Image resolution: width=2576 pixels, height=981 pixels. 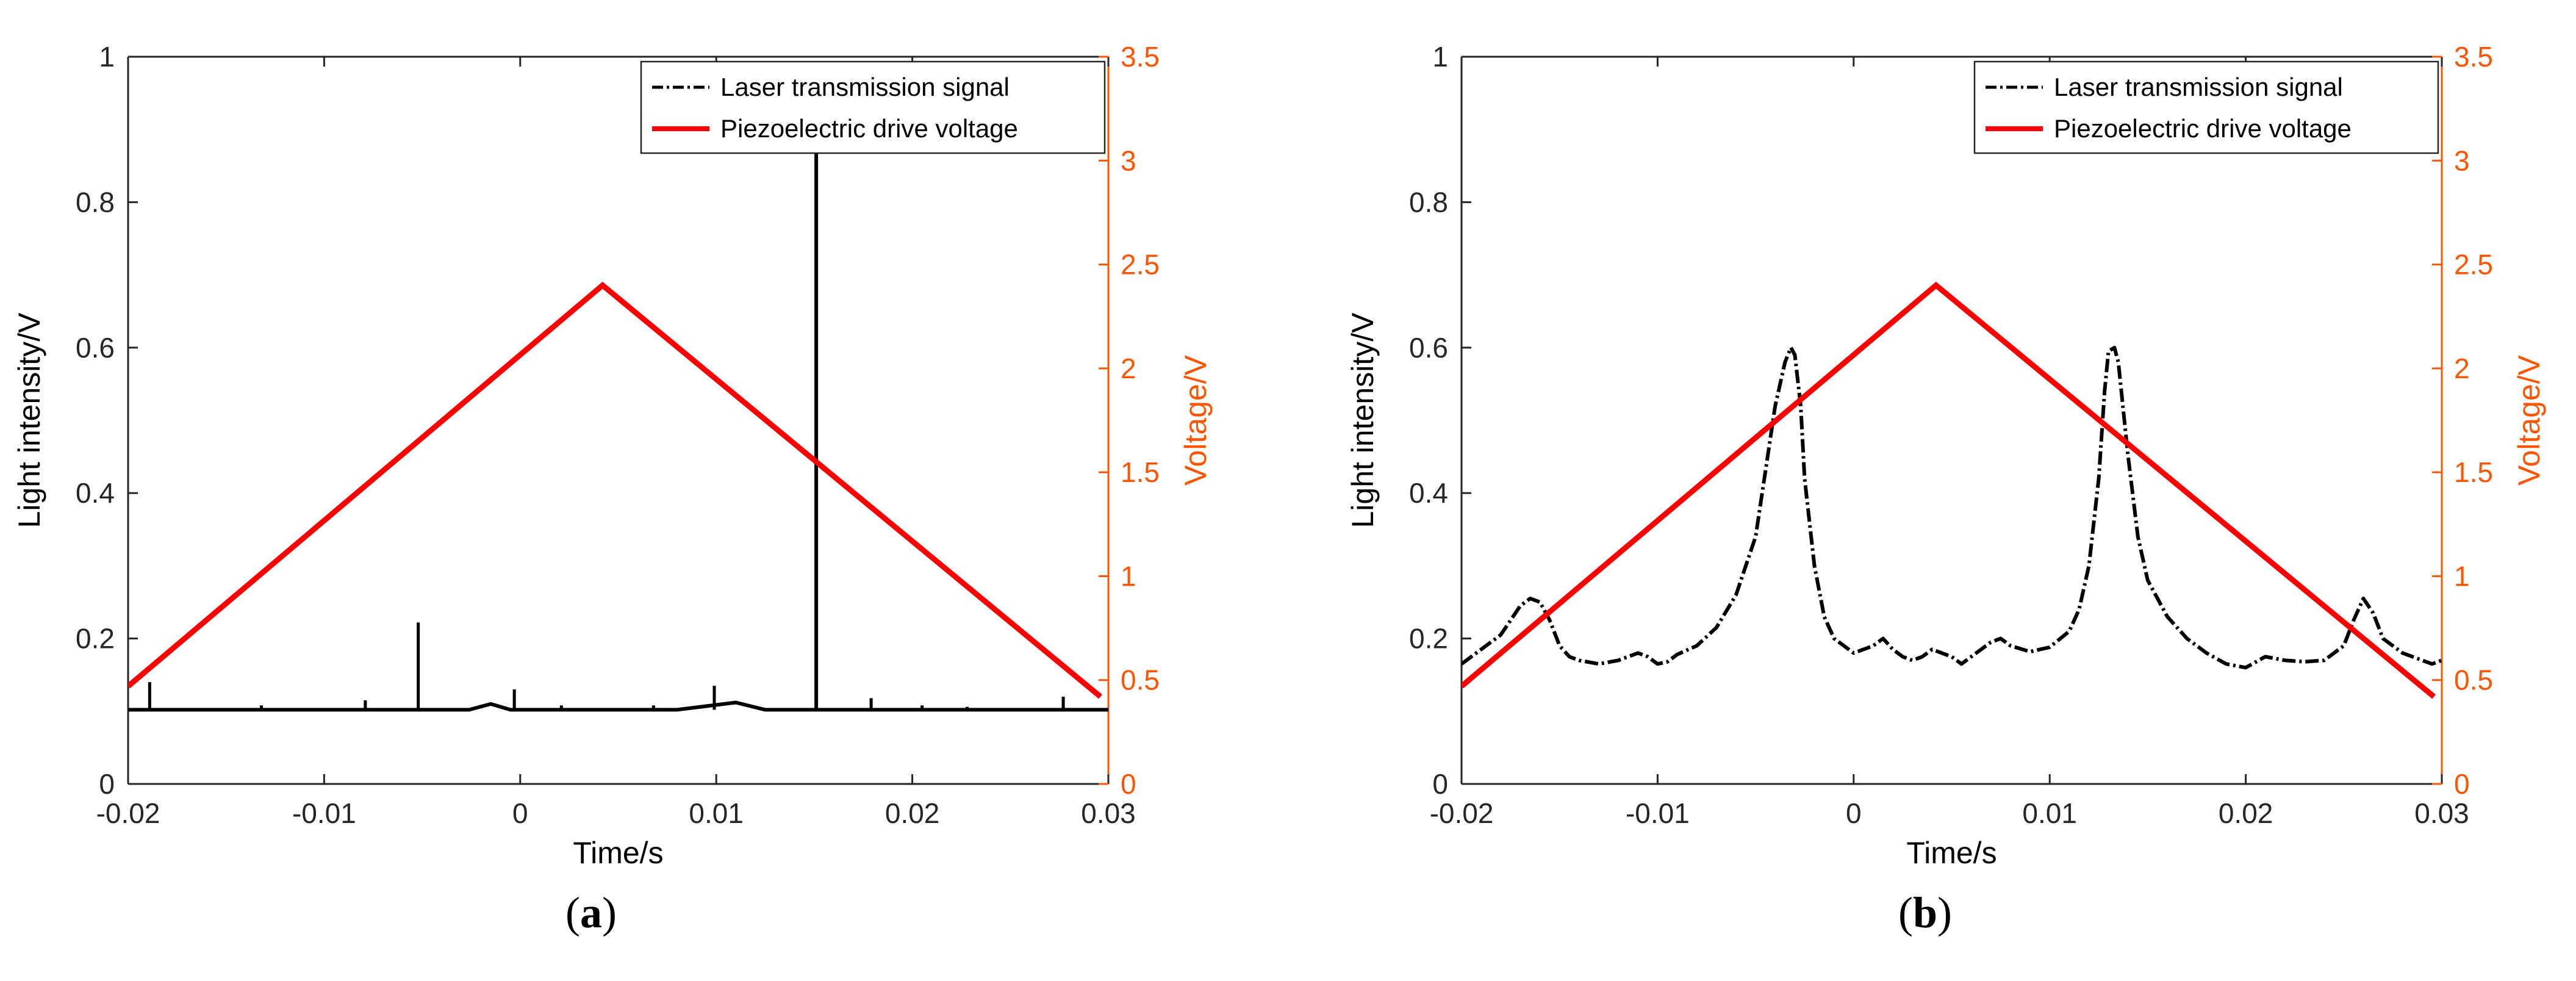 What do you see at coordinates (1925, 912) in the screenshot?
I see `panel-label-b: (b)` at bounding box center [1925, 912].